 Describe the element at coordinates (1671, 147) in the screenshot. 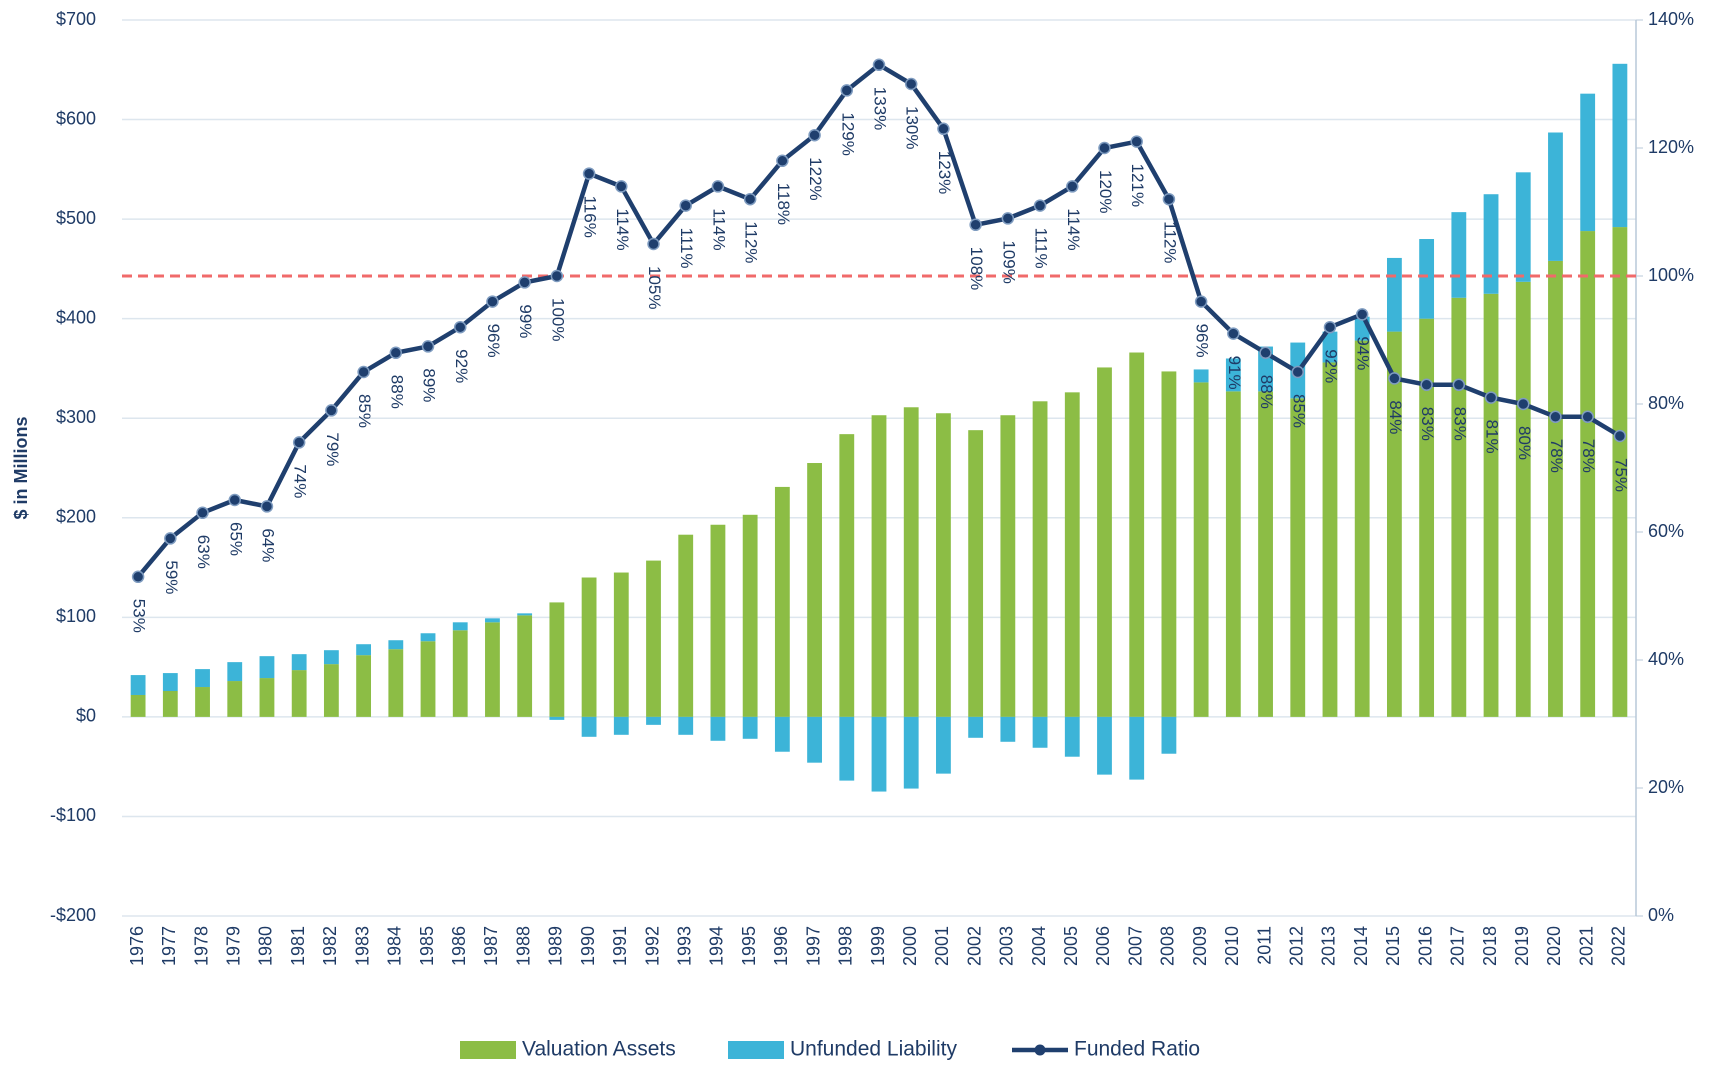

I see `y2-tick-label: 120%` at that location.